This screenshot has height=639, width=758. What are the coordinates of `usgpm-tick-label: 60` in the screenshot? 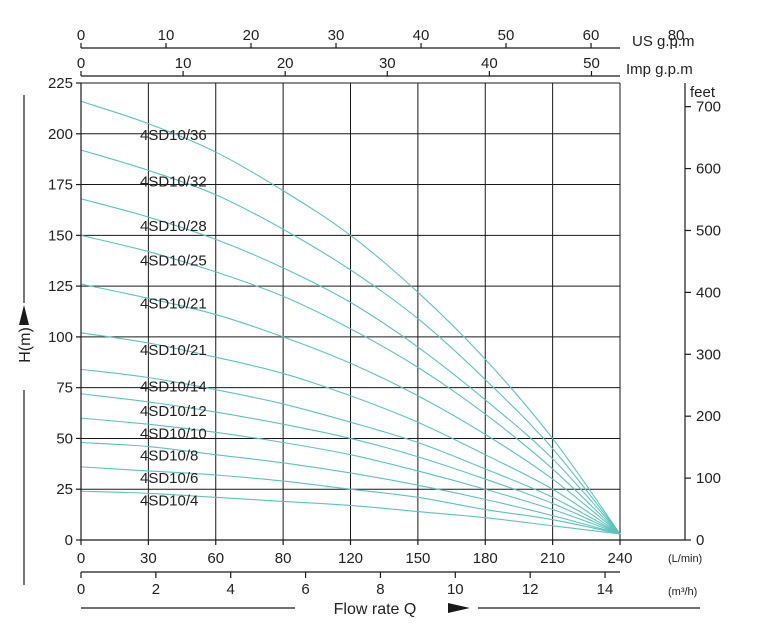 It's located at (591, 35).